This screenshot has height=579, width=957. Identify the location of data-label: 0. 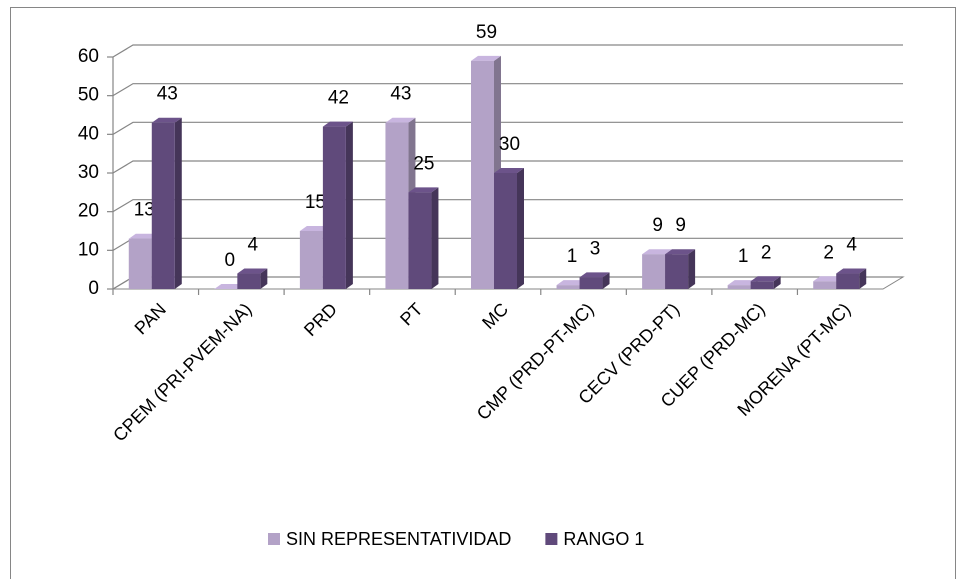
(230, 260).